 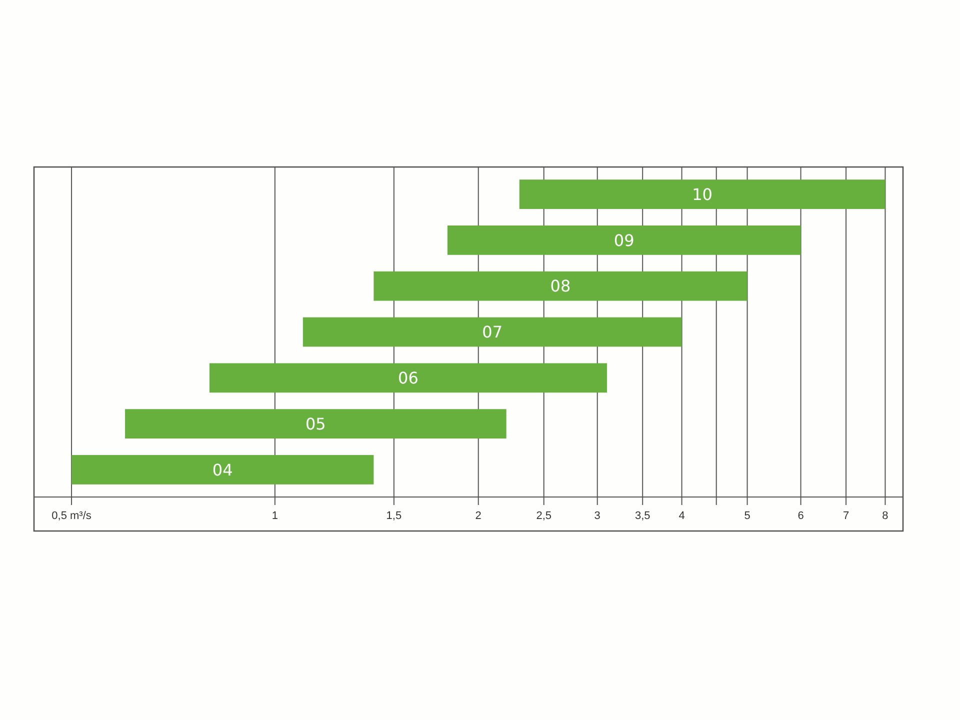 I want to click on y-tick-label: 08, so click(x=560, y=286).